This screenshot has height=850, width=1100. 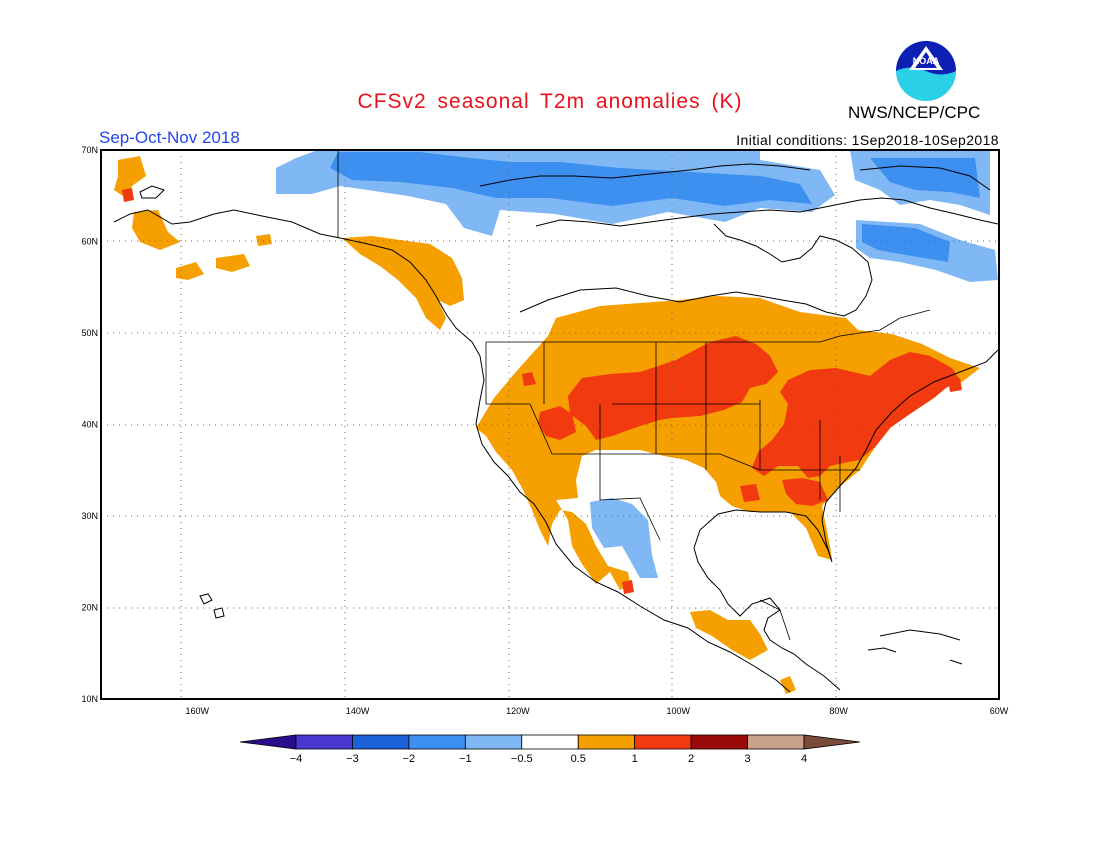 What do you see at coordinates (925, 178) in the screenshot?
I see `cold-greenland-core` at bounding box center [925, 178].